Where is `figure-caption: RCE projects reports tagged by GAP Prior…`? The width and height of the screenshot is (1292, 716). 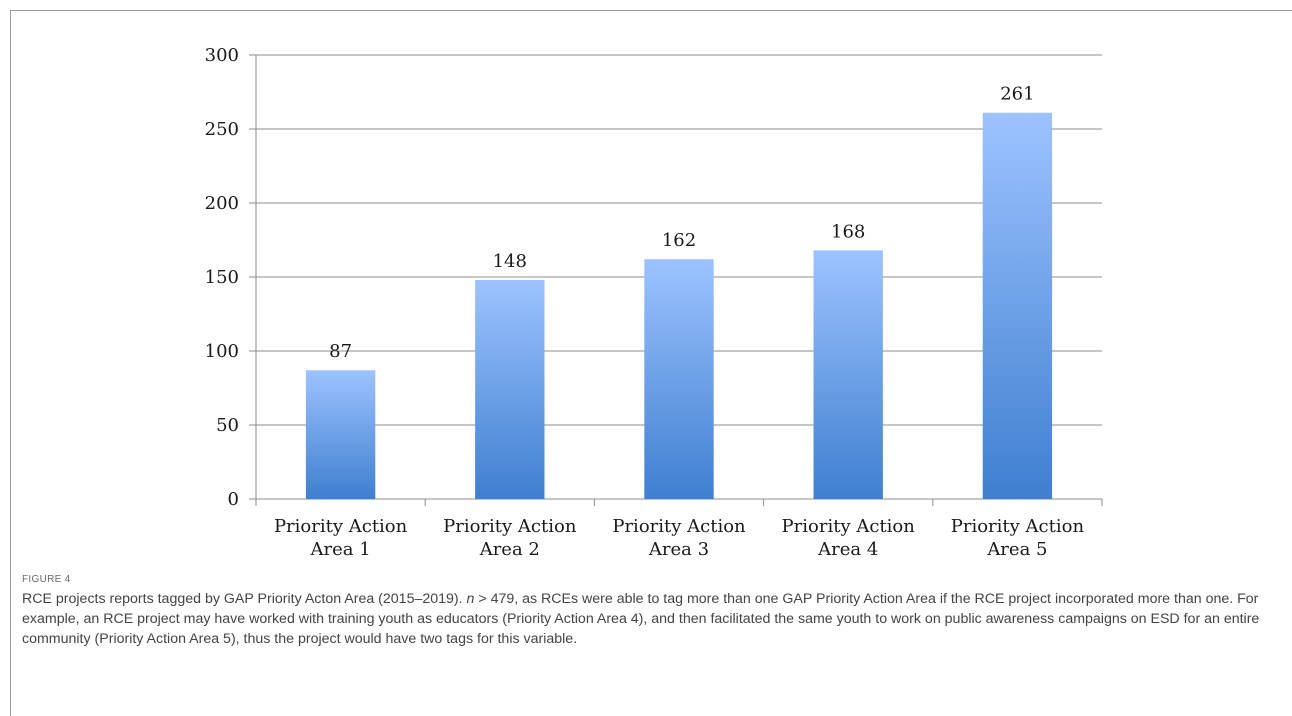
figure-caption: RCE projects reports tagged by GAP Prior… is located at coordinates (647, 619).